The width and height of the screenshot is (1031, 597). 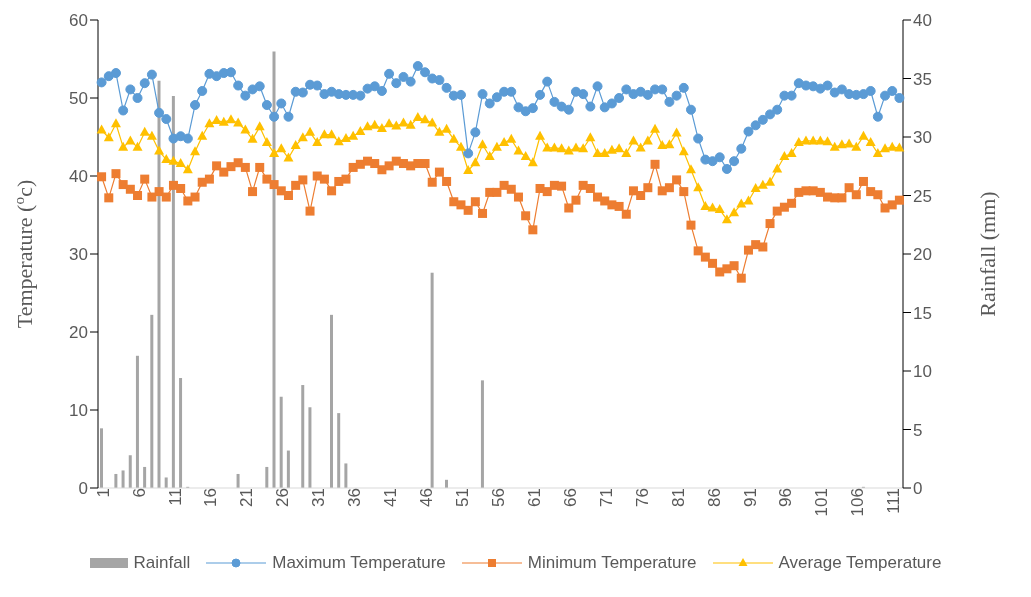 I want to click on y2-tick-label: 20, so click(x=922, y=255).